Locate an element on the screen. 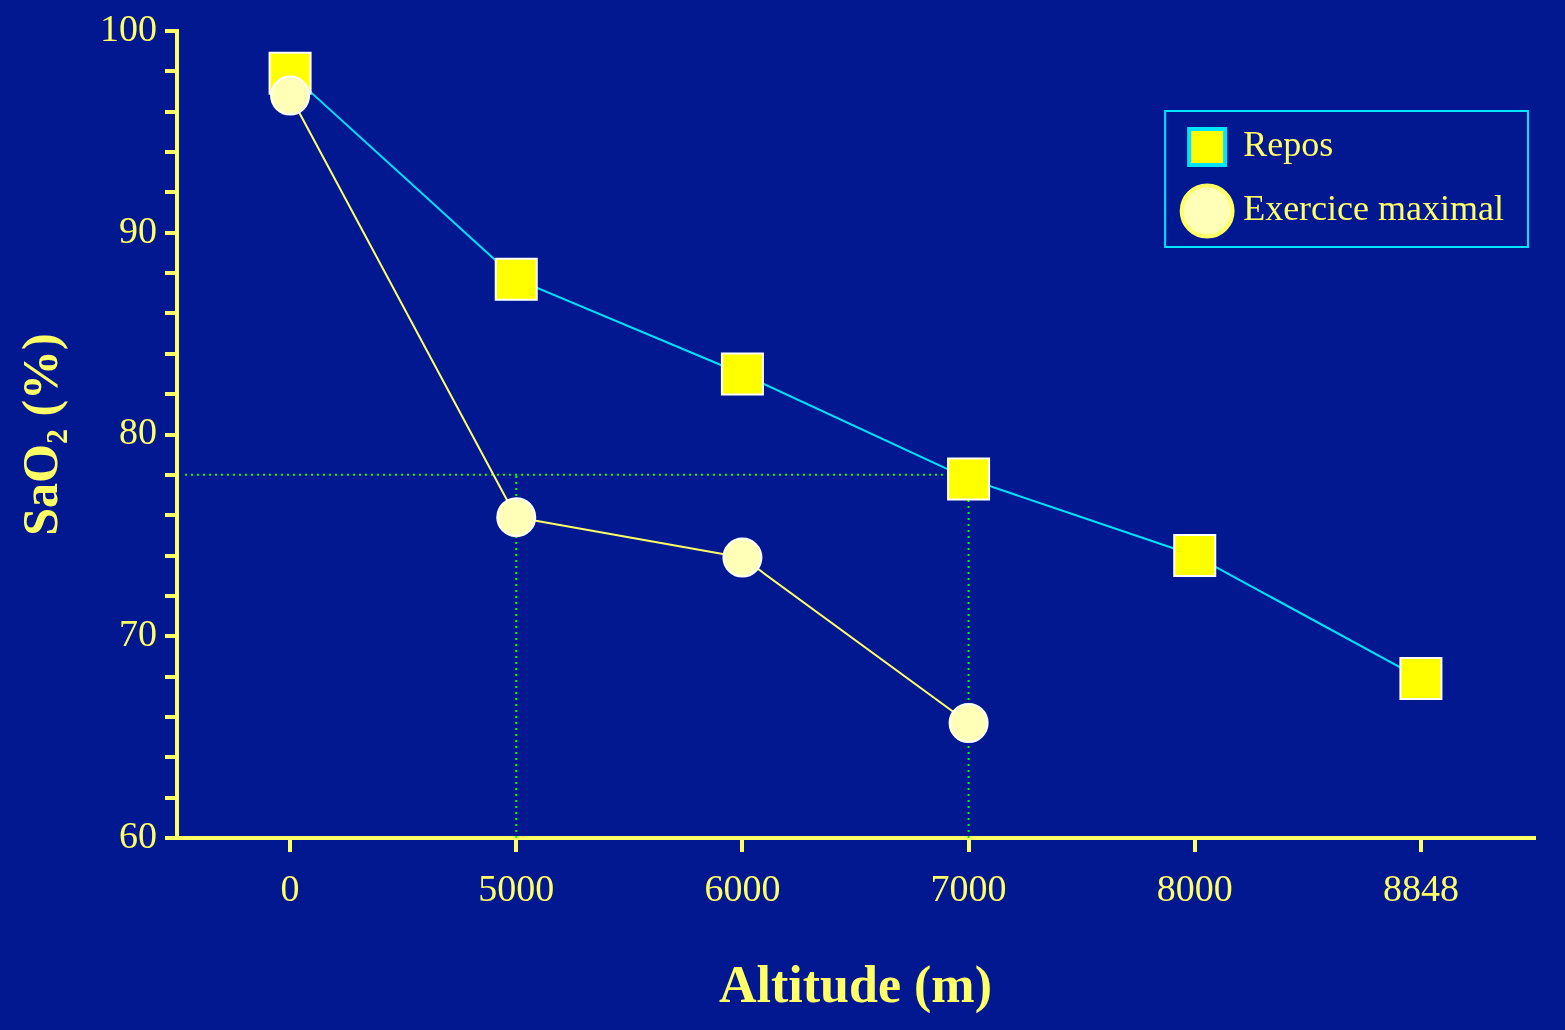  legend-label: Exercice maximal is located at coordinates (1373, 208).